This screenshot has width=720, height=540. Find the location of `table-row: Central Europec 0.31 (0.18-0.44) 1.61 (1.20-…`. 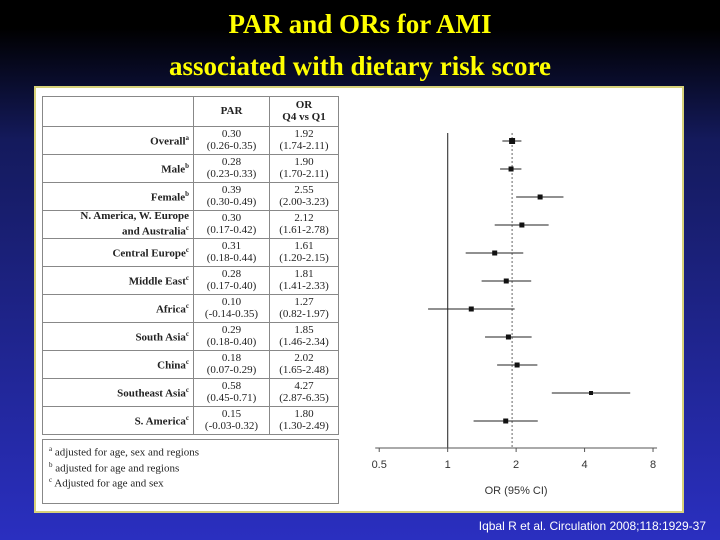

table-row: Central Europec 0.31 (0.18-0.44) 1.61 (1.20-… is located at coordinates (190, 252).